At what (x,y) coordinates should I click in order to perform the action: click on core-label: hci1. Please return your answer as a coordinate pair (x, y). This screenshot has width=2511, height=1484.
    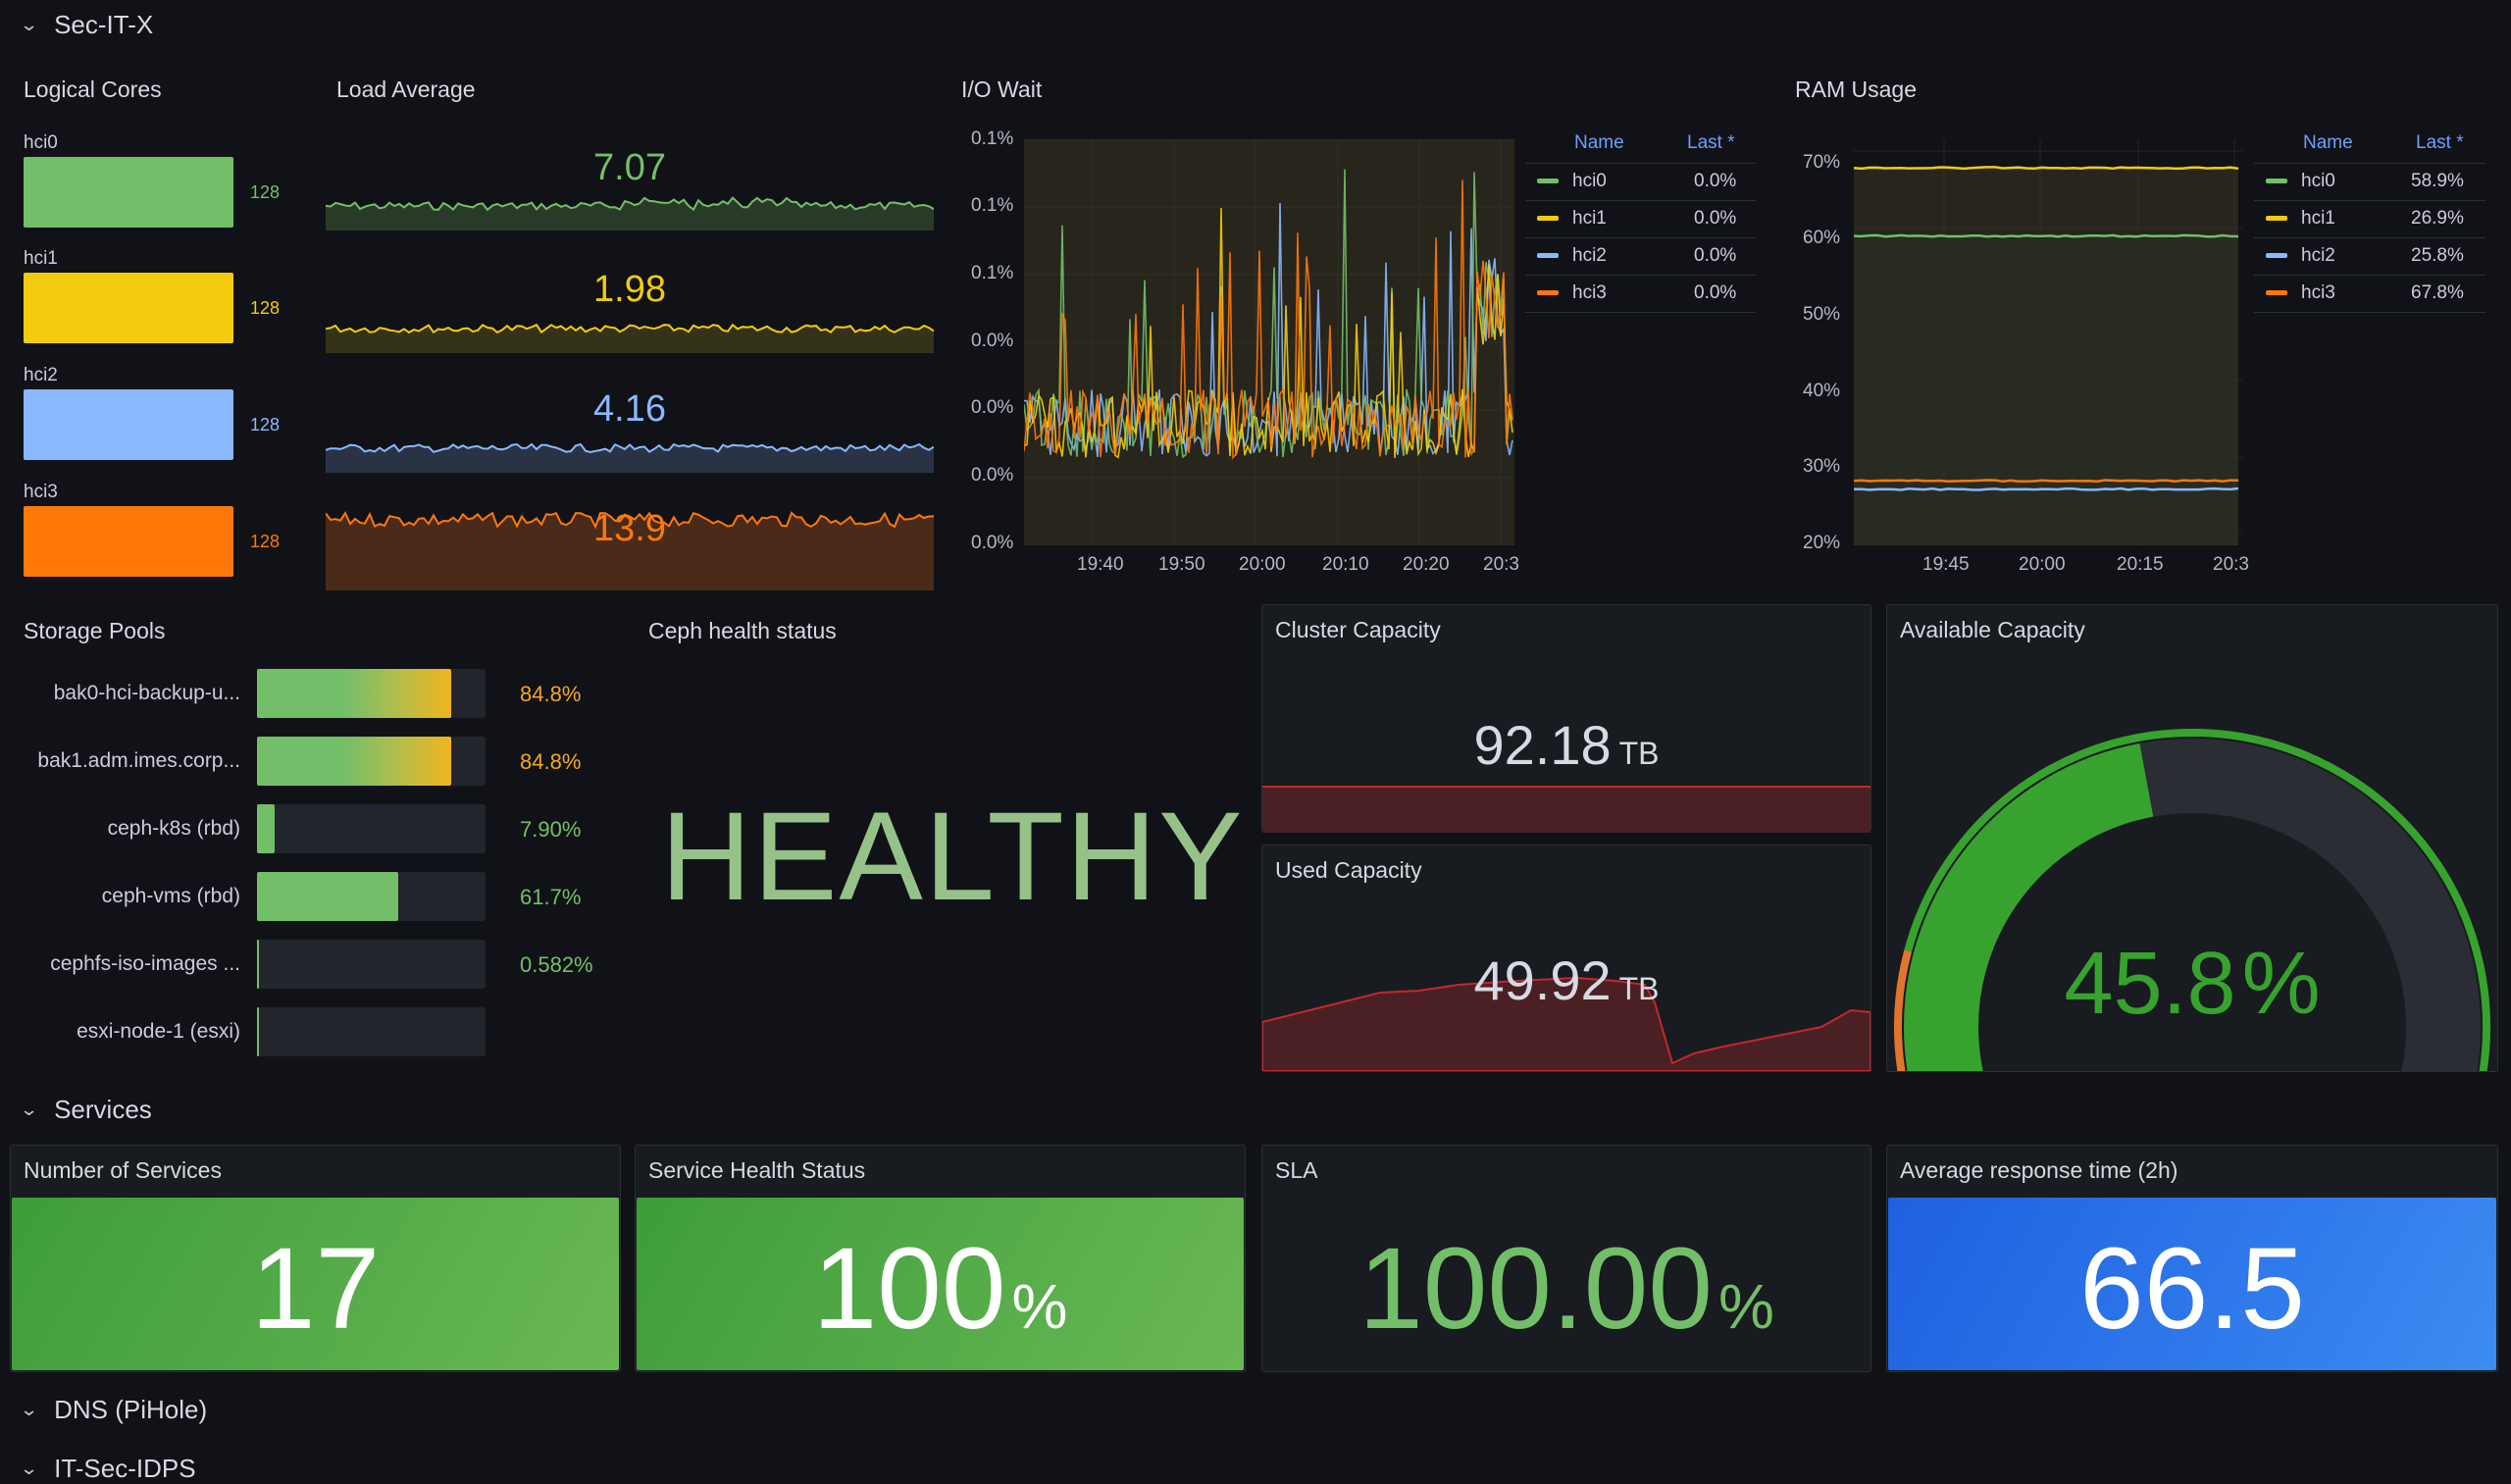
    Looking at the image, I should click on (41, 258).